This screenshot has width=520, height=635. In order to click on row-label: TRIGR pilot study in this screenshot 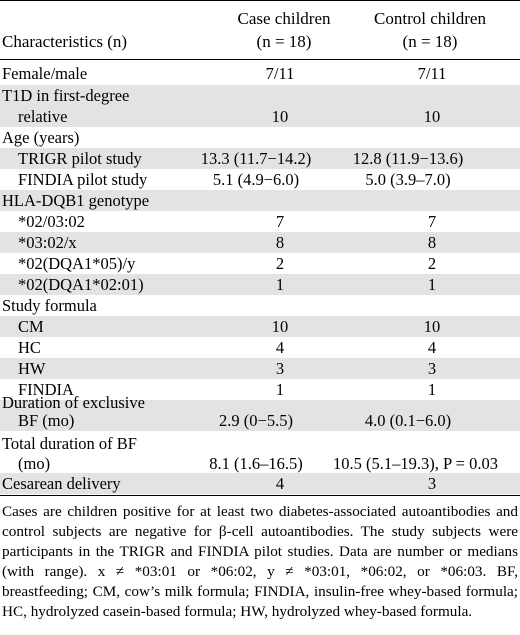, I will do `click(80, 158)`.